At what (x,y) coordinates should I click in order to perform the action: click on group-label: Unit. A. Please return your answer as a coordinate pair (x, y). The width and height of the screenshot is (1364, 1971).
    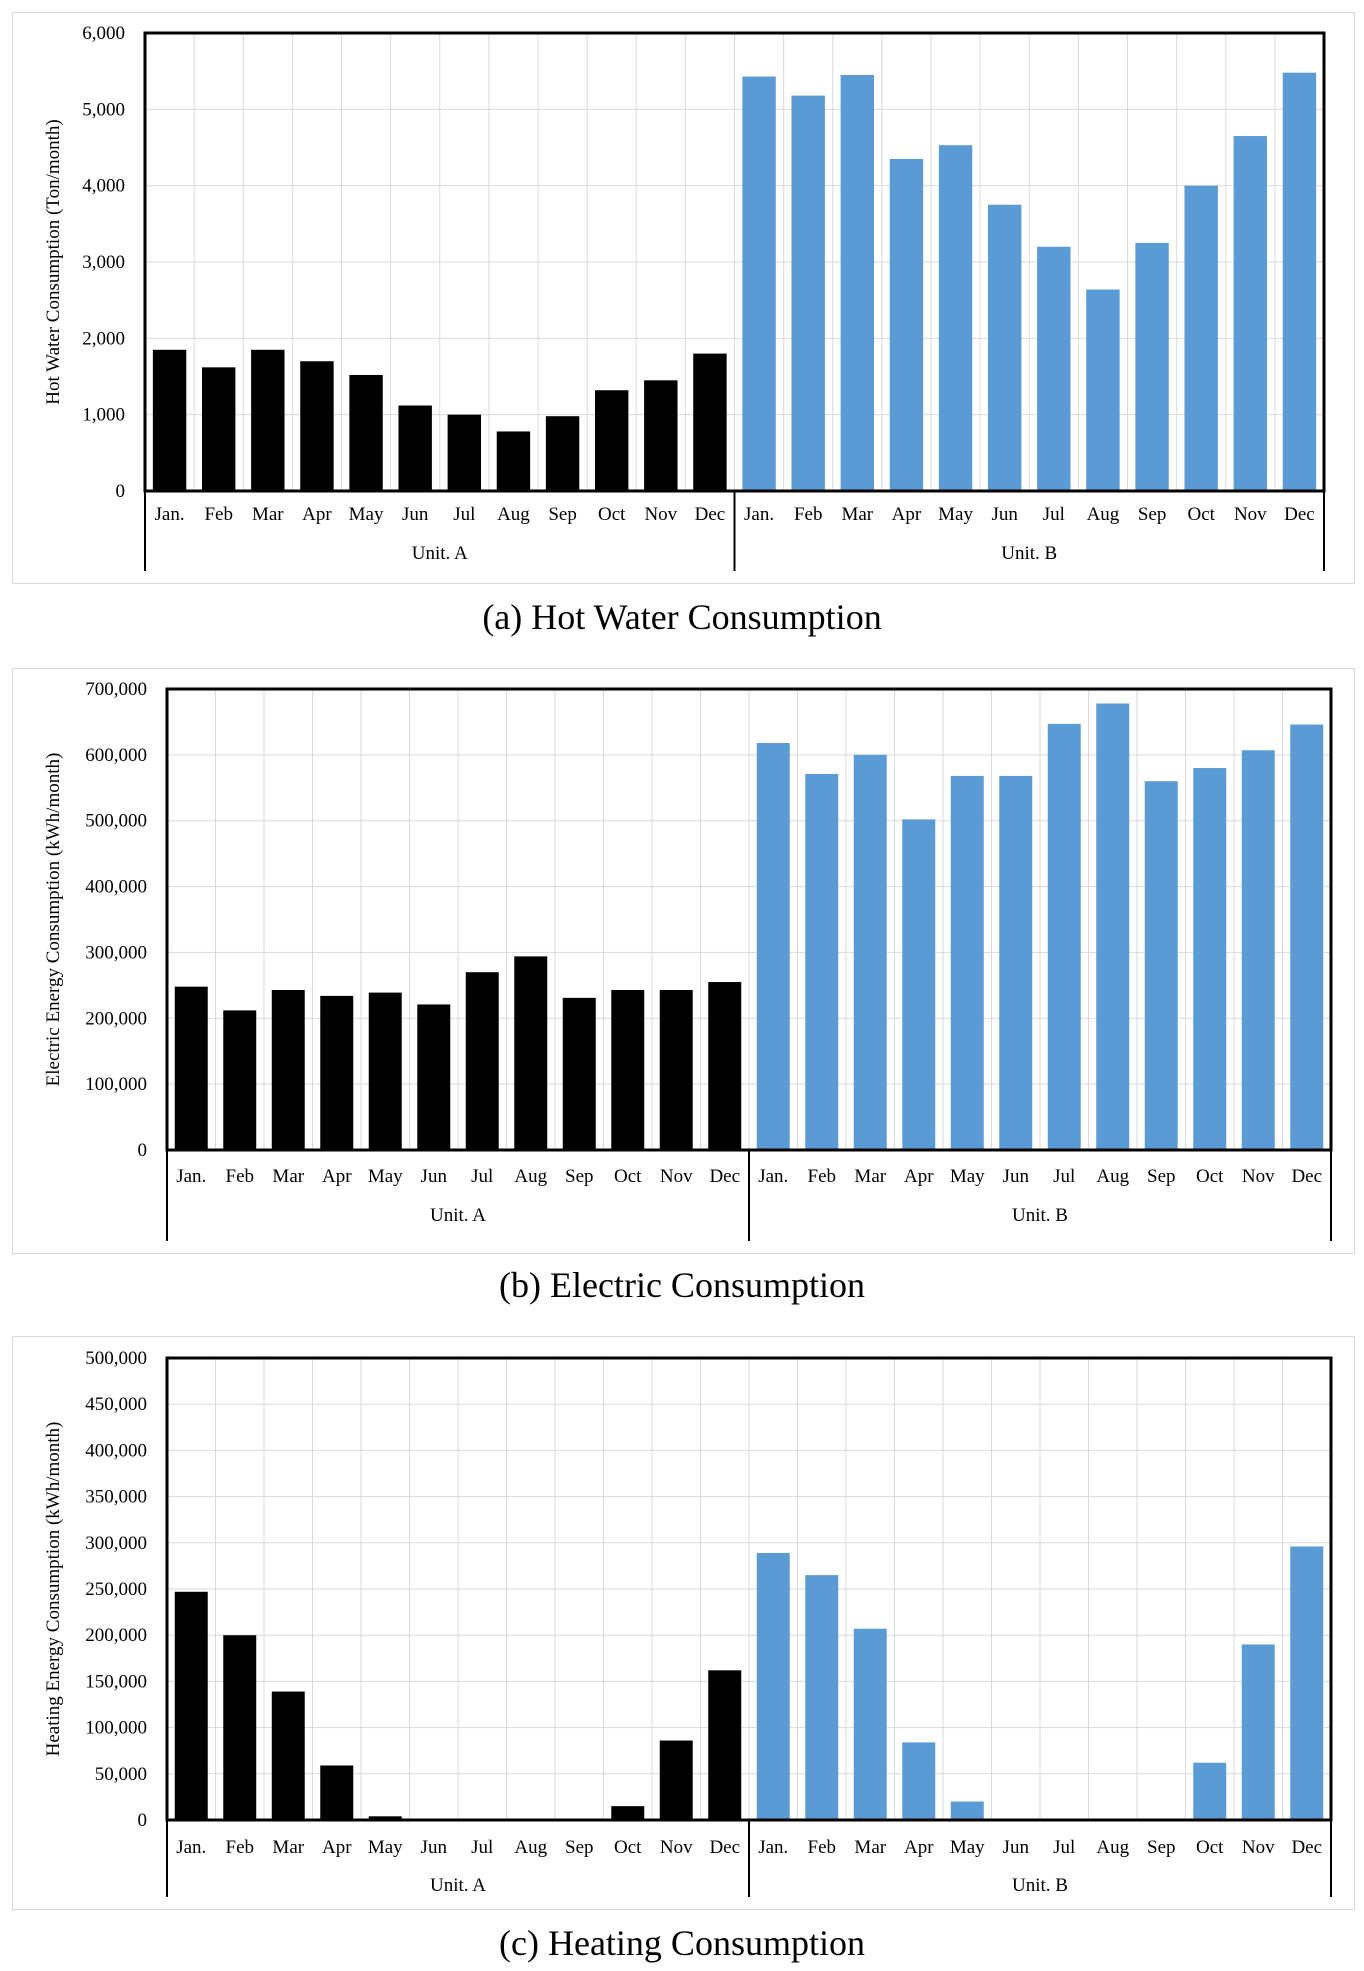
    Looking at the image, I should click on (458, 1215).